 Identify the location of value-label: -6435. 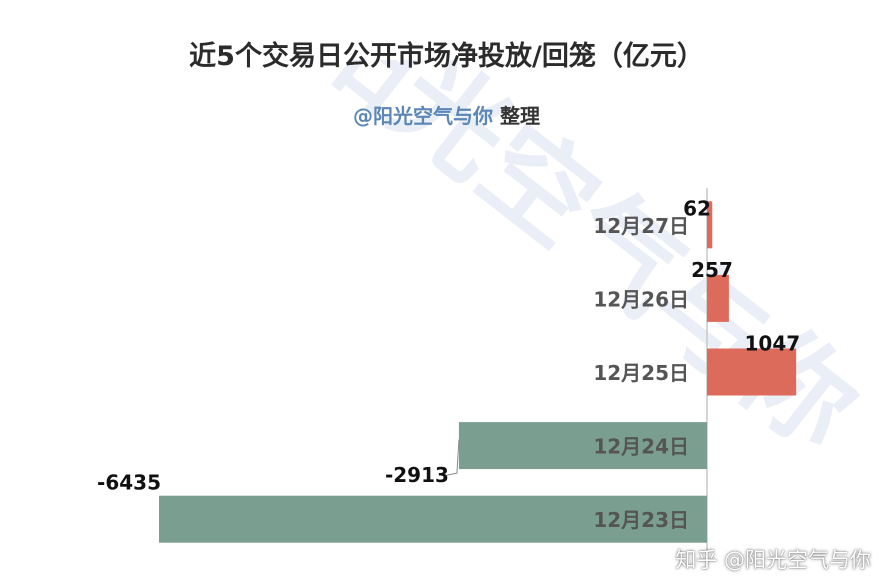
(129, 483).